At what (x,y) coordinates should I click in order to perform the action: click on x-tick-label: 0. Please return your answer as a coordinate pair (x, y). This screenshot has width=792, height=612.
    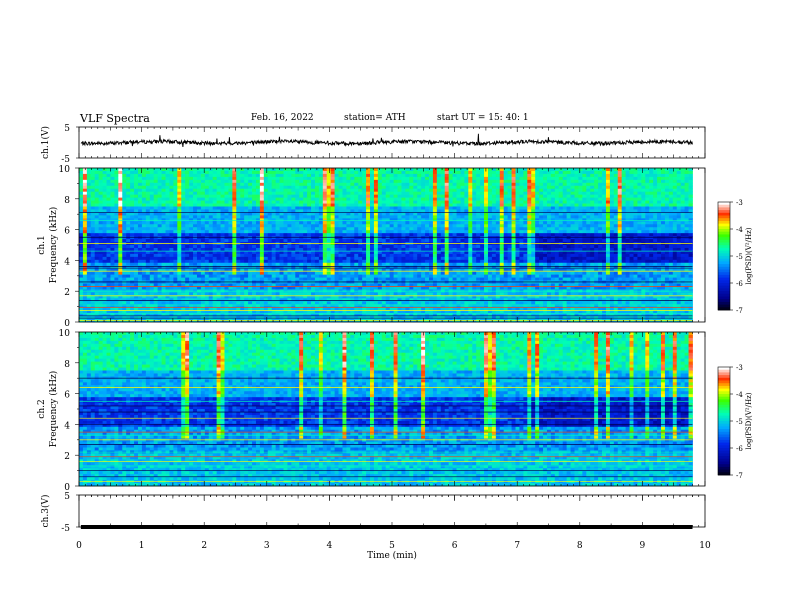
    Looking at the image, I should click on (79, 546).